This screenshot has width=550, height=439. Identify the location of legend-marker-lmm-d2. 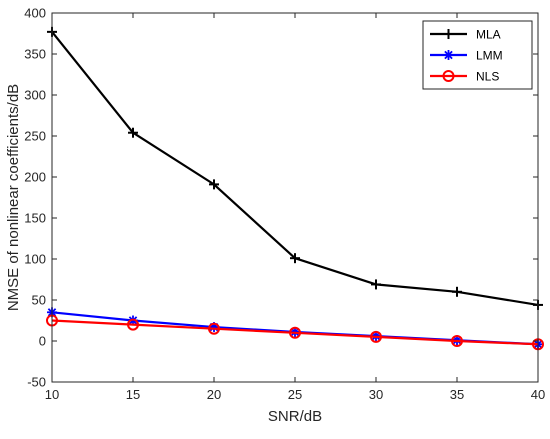
(448, 55).